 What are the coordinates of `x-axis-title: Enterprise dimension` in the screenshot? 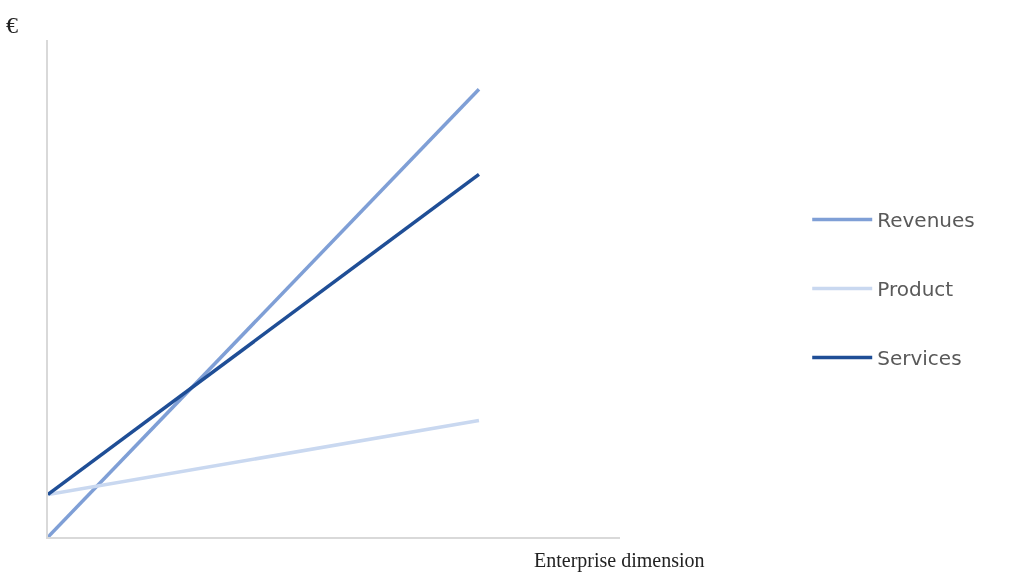 It's located at (619, 560).